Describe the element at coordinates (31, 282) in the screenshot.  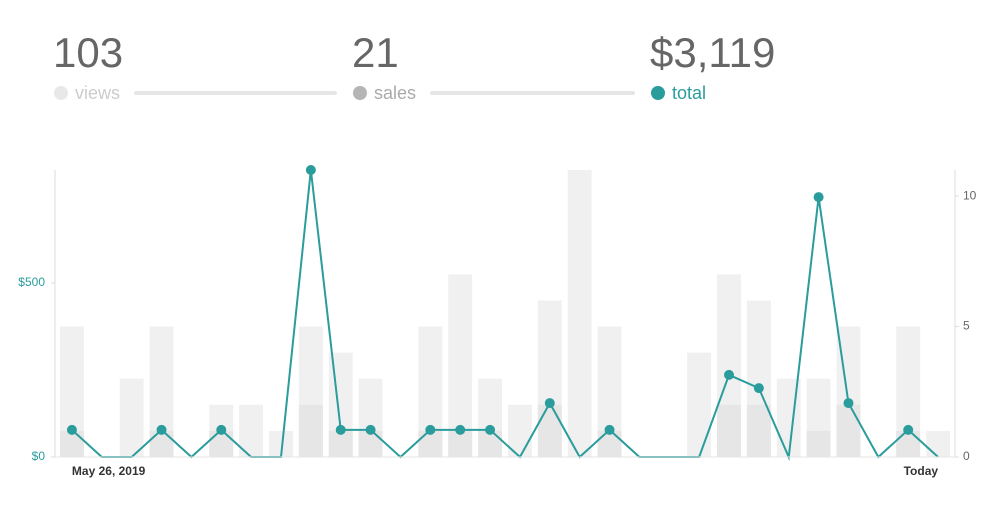
I see `y-tick-label: $500` at that location.